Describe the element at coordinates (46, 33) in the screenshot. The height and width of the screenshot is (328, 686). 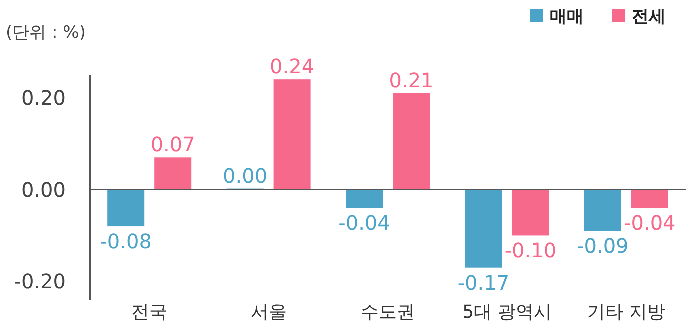
I see `text: (단위 : %)` at that location.